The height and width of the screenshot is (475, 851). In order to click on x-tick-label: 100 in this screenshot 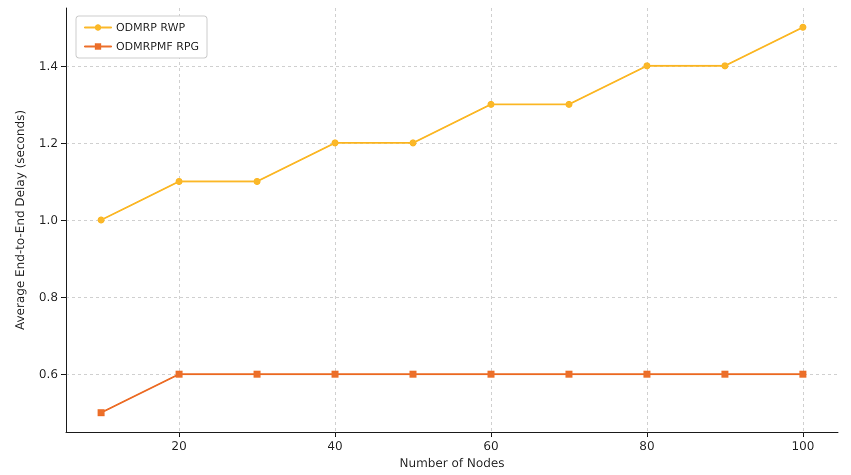, I will do `click(802, 446)`.